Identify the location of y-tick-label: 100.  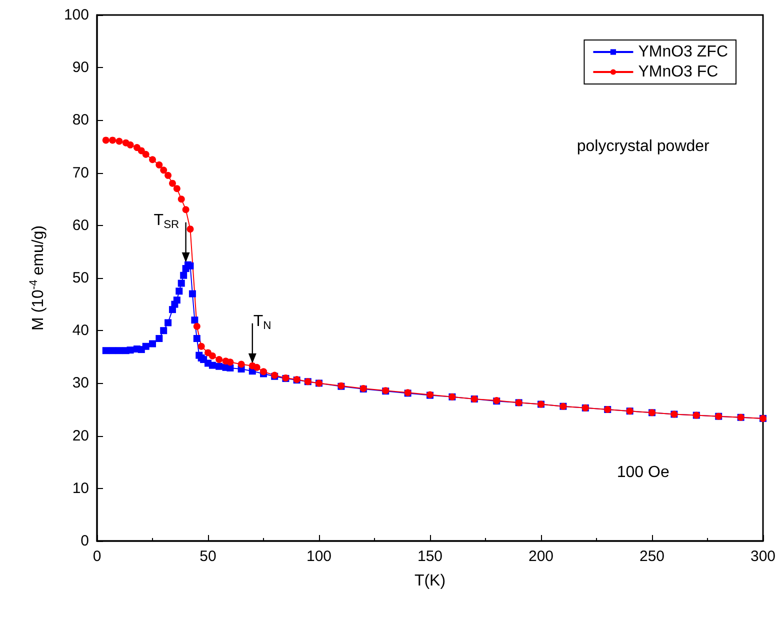
(76, 15).